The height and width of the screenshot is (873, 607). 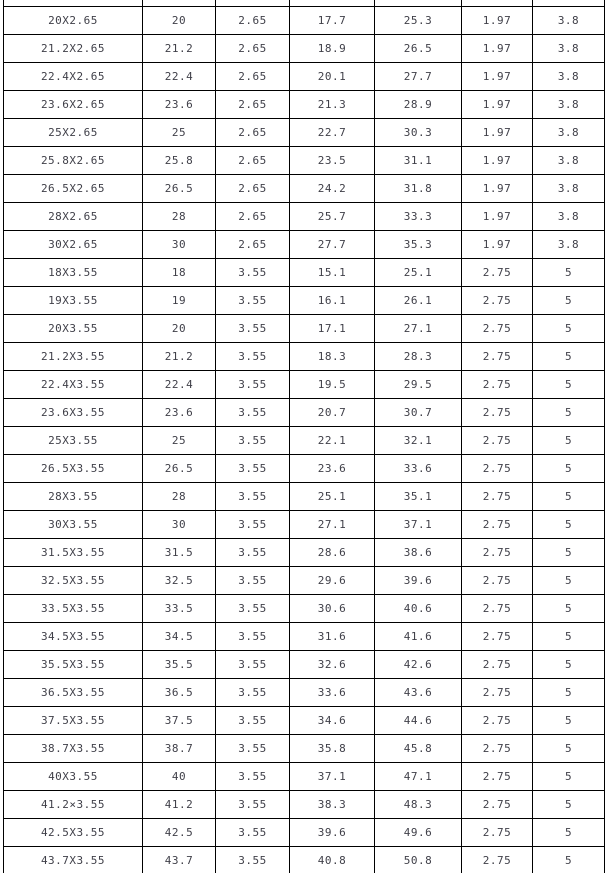 What do you see at coordinates (73, 664) in the screenshot?
I see `table-cell: 35.5X3.55` at bounding box center [73, 664].